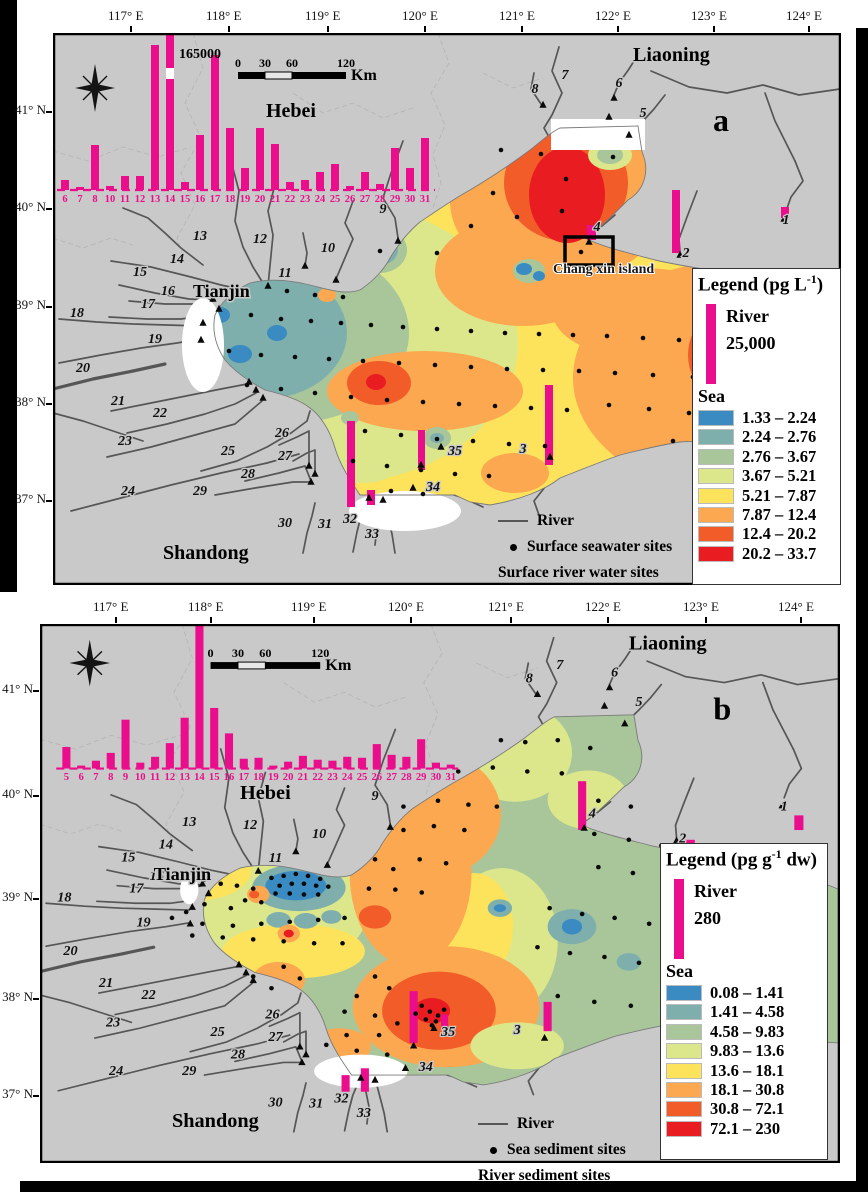  I want to click on river-number: 21, so click(105, 983).